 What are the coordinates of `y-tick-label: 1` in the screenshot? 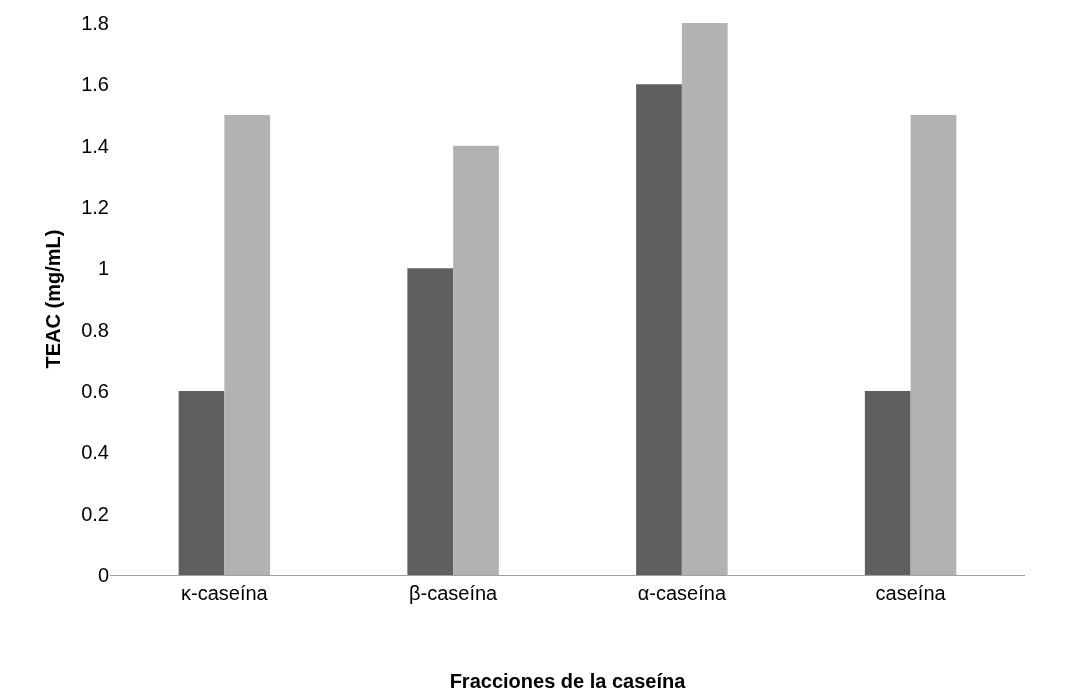 It's located at (103, 268).